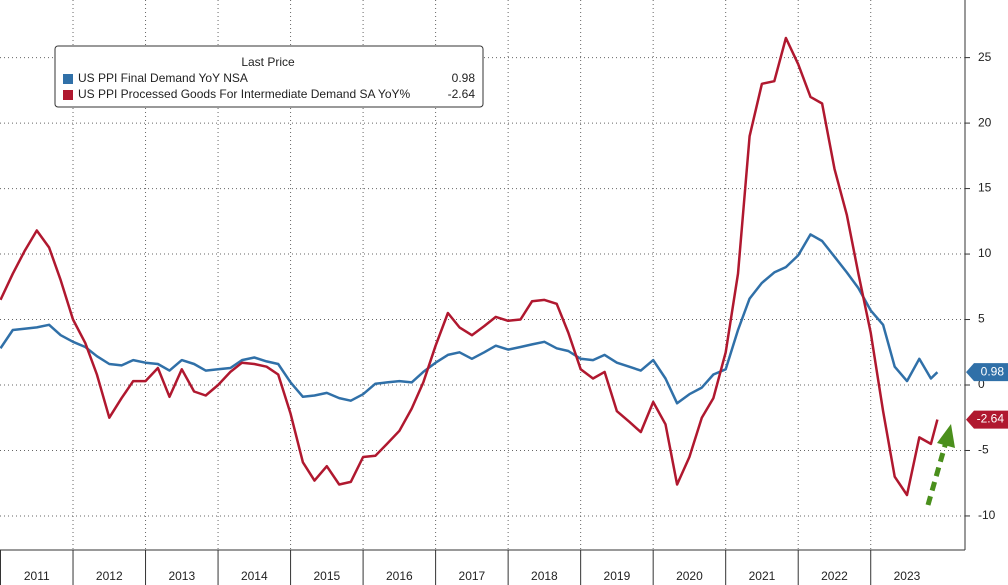 The image size is (1008, 585). Describe the element at coordinates (981, 384) in the screenshot. I see `y-tick-label: 0` at that location.